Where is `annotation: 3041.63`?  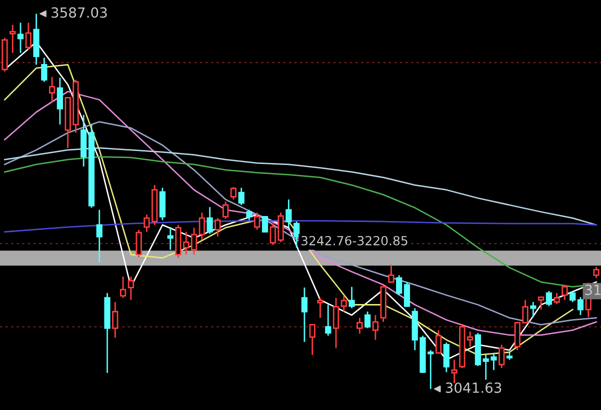 annotation: 3041.63 is located at coordinates (474, 387).